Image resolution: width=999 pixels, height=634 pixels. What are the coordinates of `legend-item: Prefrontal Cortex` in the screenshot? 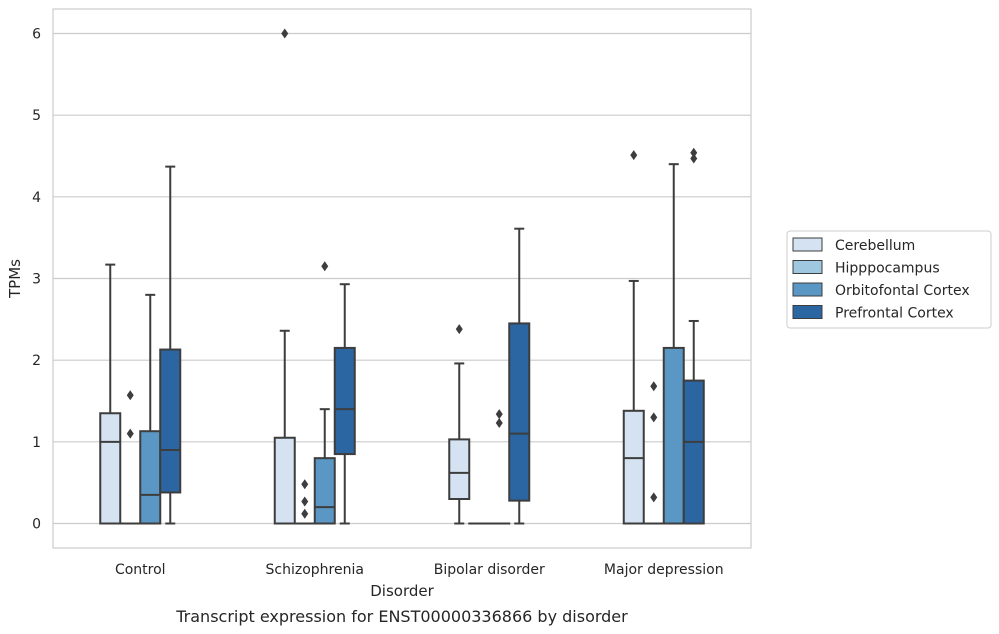 It's located at (873, 313).